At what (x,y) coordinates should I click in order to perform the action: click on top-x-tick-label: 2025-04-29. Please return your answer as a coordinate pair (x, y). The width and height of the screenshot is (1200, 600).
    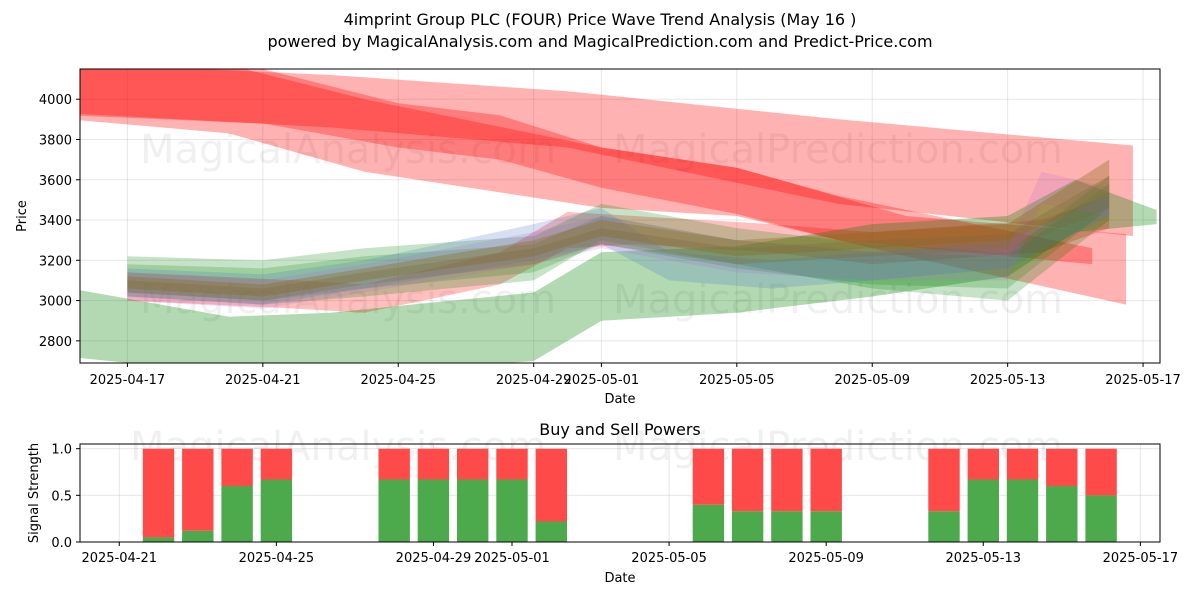
    Looking at the image, I should click on (534, 380).